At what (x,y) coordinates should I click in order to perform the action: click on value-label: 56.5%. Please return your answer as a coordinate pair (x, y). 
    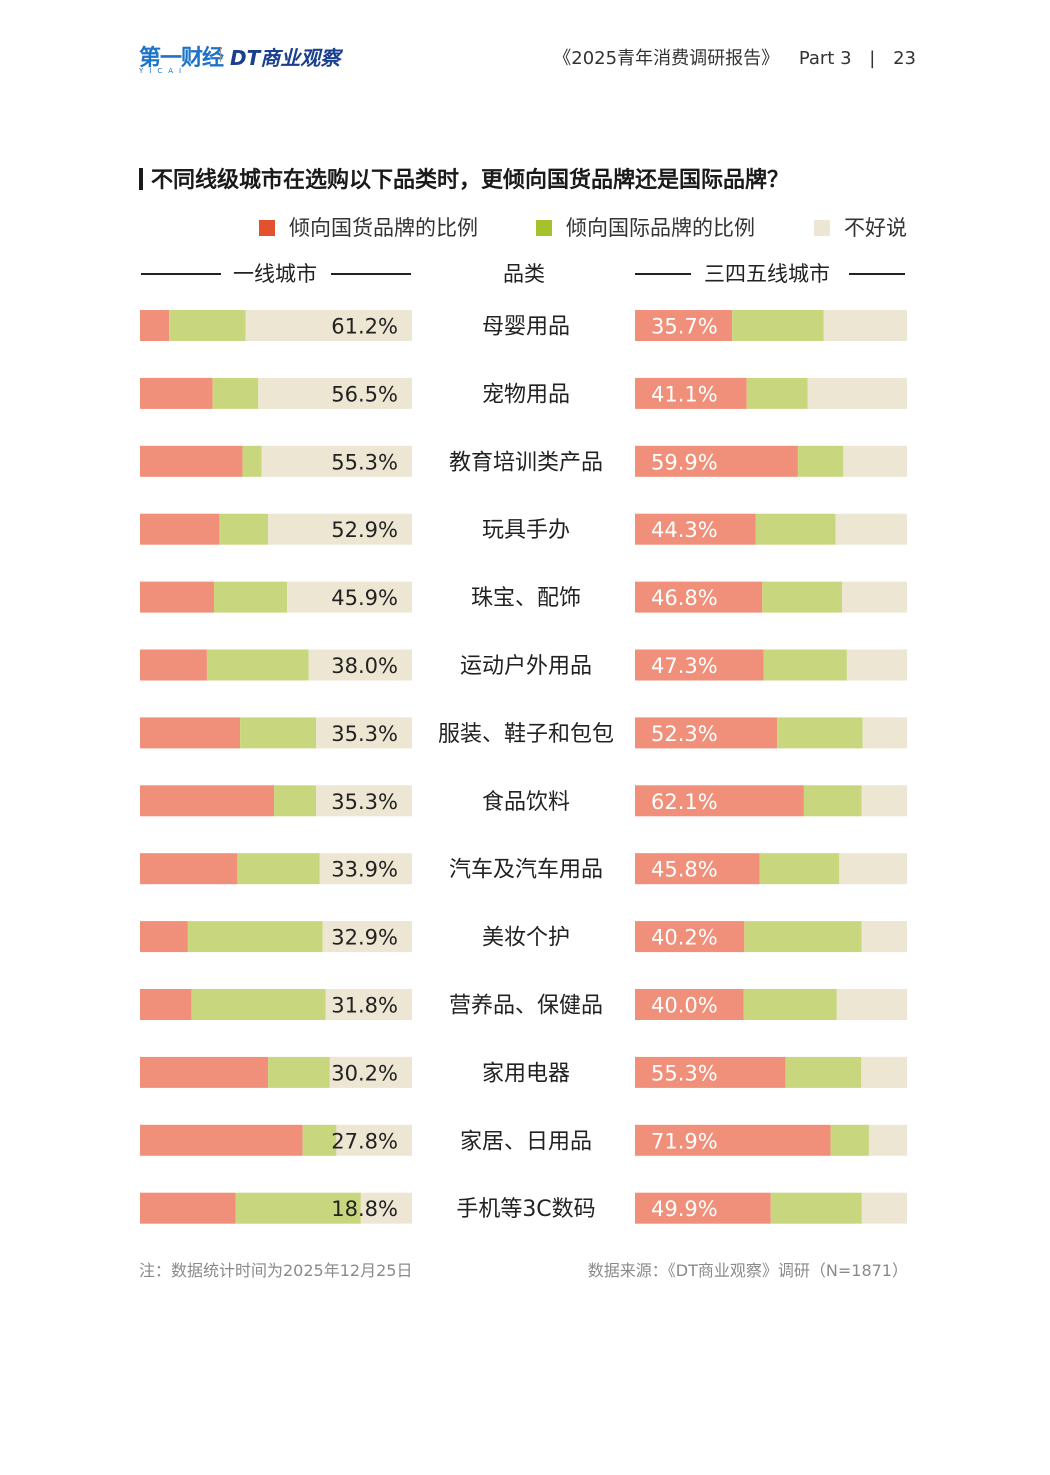
    Looking at the image, I should click on (364, 394).